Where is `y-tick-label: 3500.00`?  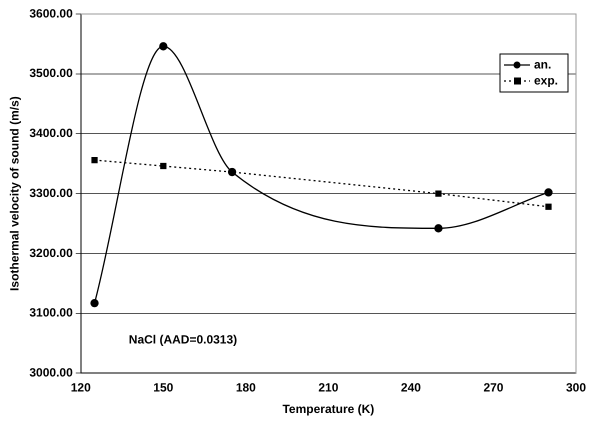 y-tick-label: 3500.00 is located at coordinates (51, 73).